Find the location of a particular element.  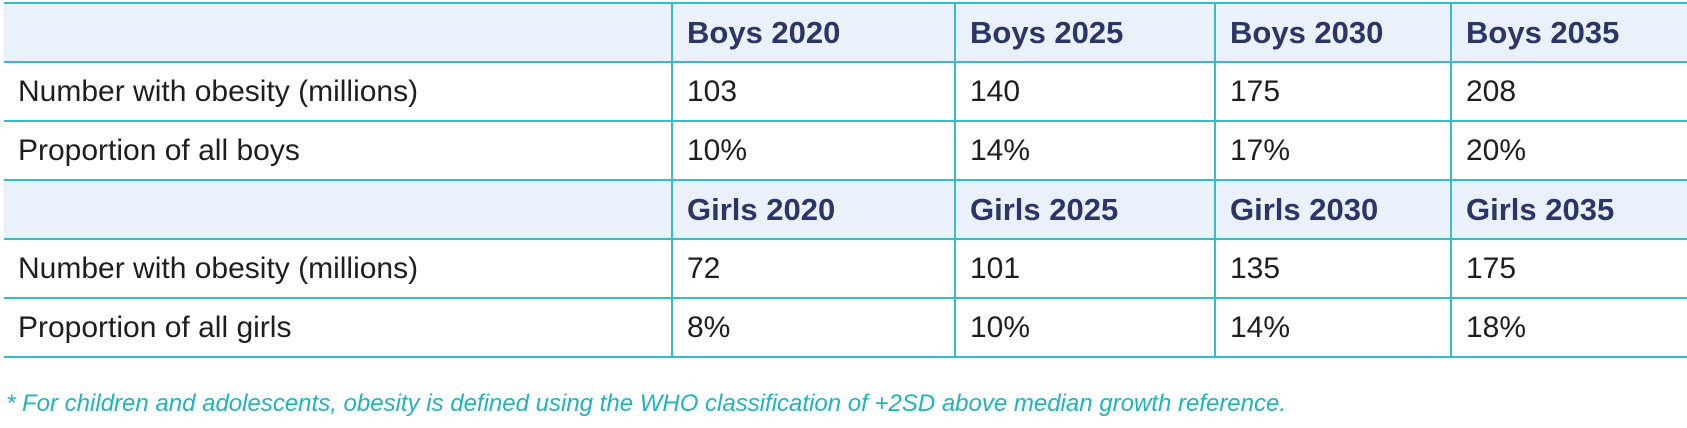

table-cell: 17% is located at coordinates (1332, 151).